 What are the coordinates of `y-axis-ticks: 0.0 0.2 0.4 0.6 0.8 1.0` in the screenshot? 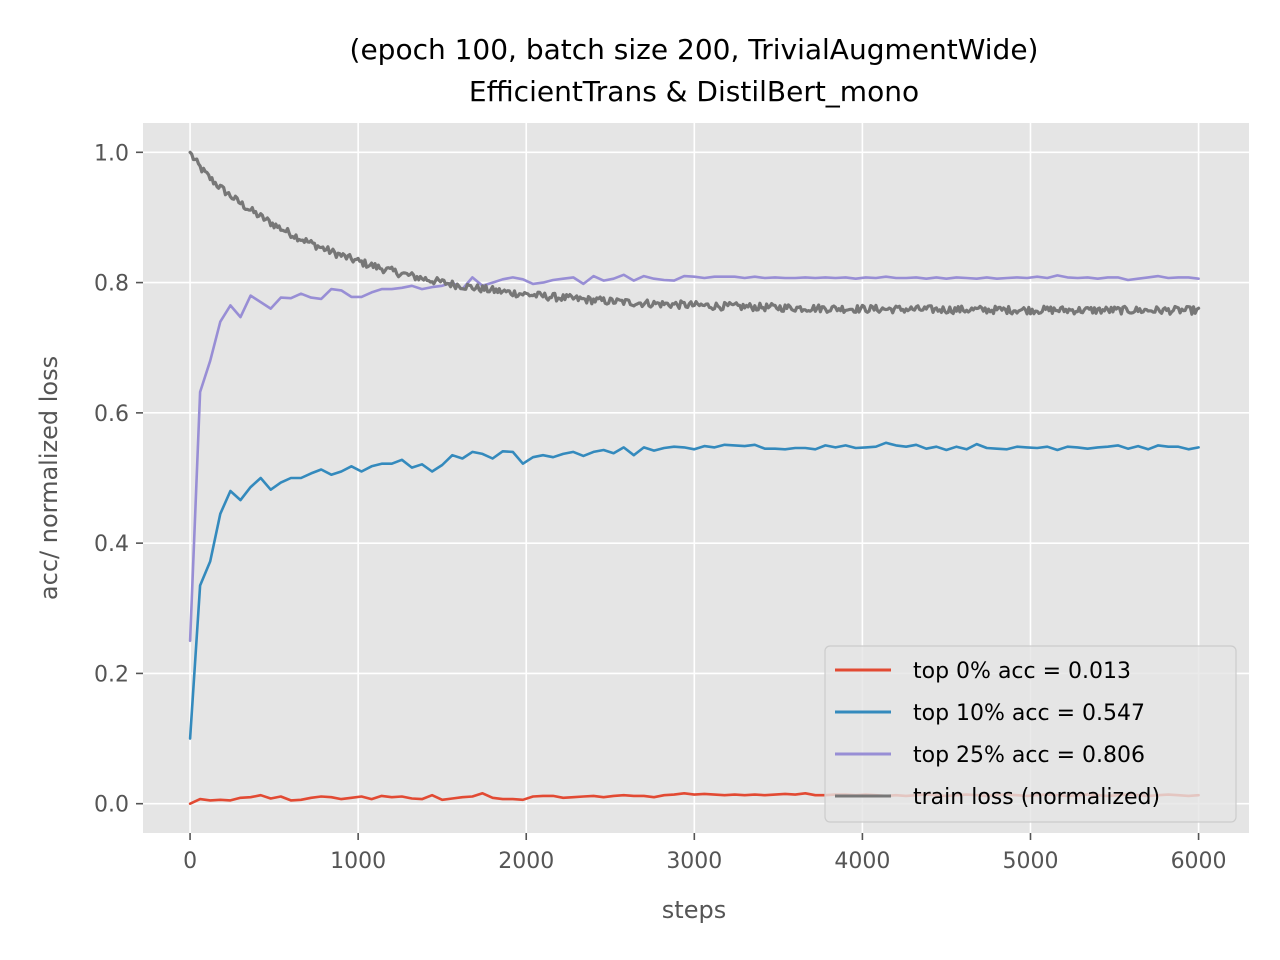 It's located at (118, 479).